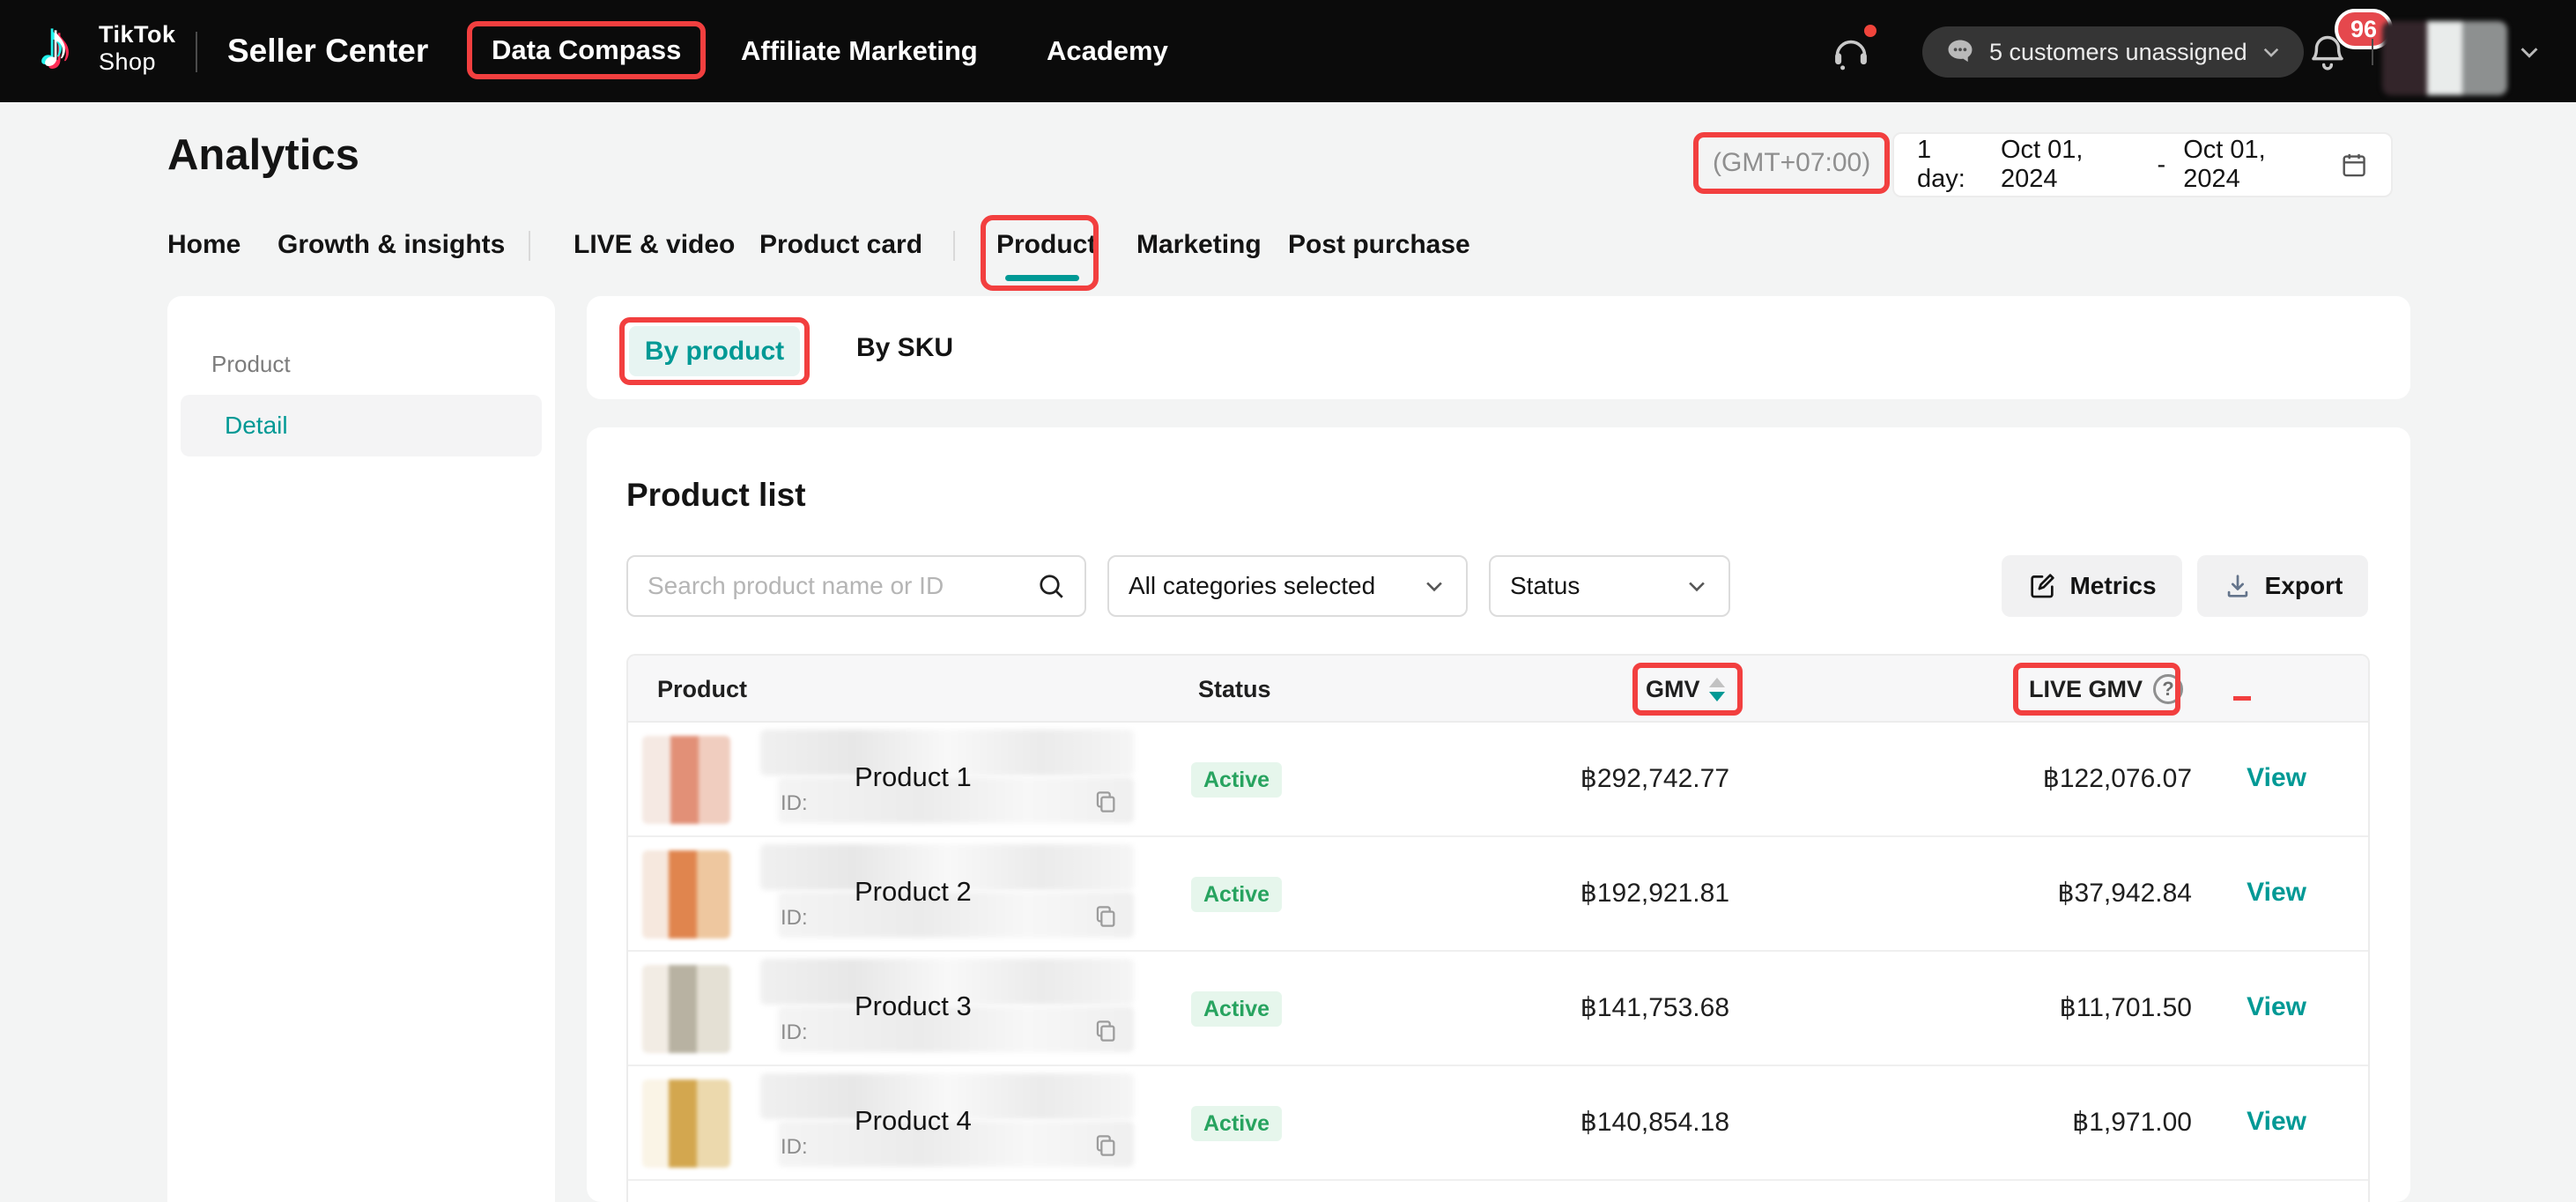 This screenshot has height=1202, width=2576. What do you see at coordinates (1610, 586) in the screenshot?
I see `status-filter-dropdown: Status` at bounding box center [1610, 586].